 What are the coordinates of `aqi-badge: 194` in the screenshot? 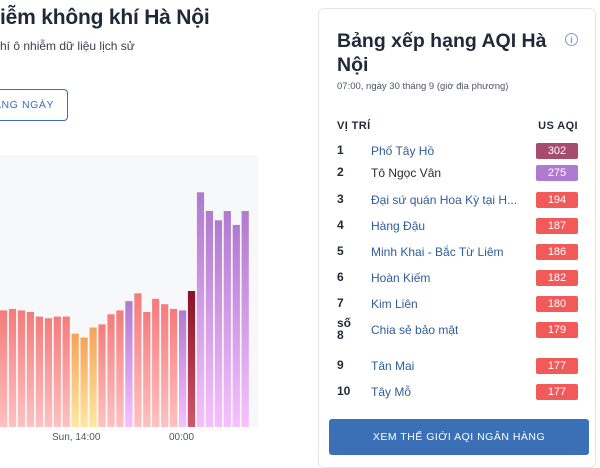 It's located at (557, 200).